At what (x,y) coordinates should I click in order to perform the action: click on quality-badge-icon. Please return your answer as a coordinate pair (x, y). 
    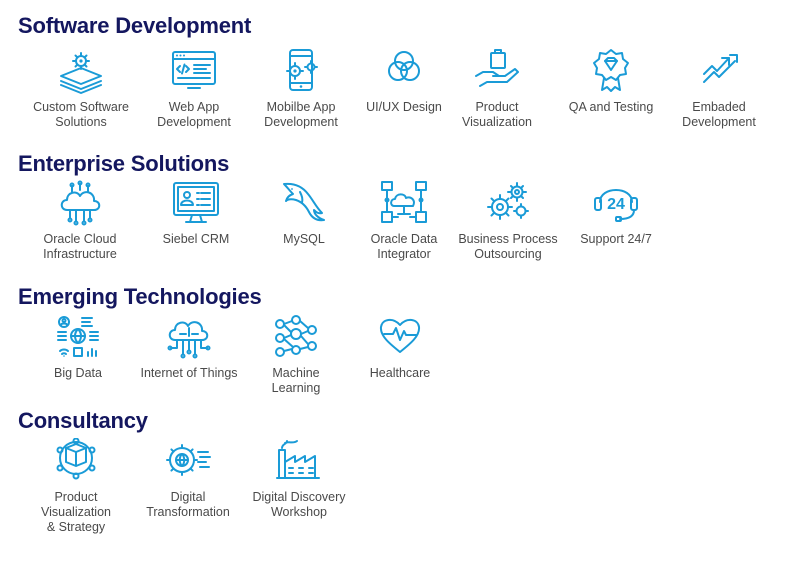
    Looking at the image, I should click on (611, 70).